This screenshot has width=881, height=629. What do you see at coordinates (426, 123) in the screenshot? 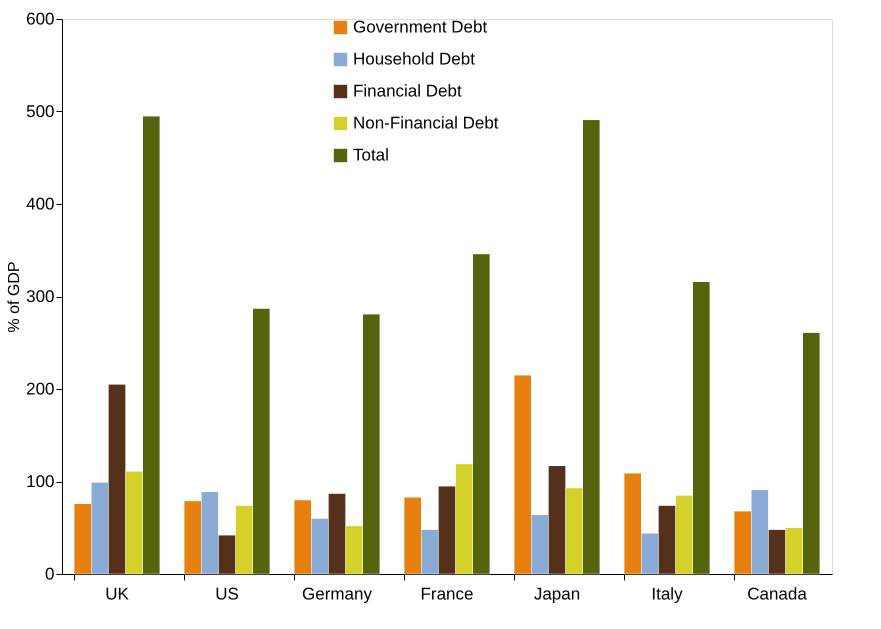
I see `legend-label: Non-Financial Debt` at bounding box center [426, 123].